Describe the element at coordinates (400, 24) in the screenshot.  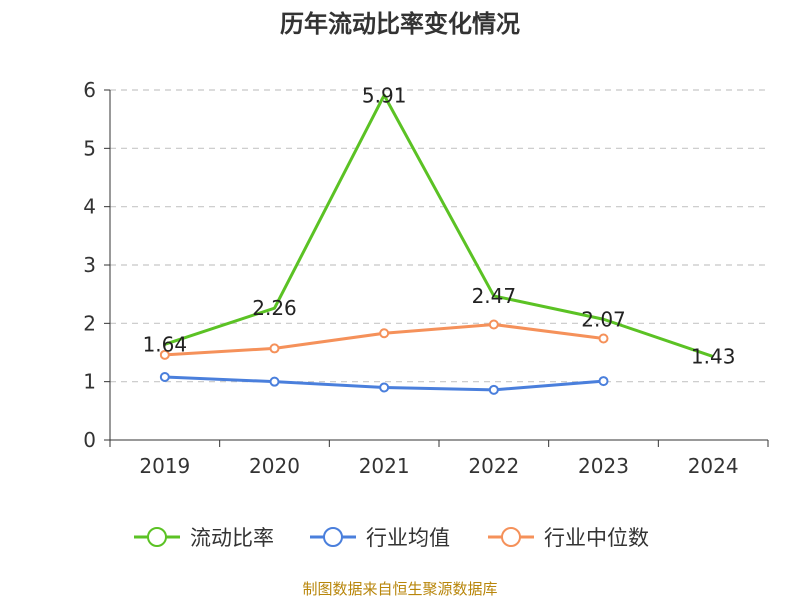
I see `chart-title: 历年流动比率变化情况` at that location.